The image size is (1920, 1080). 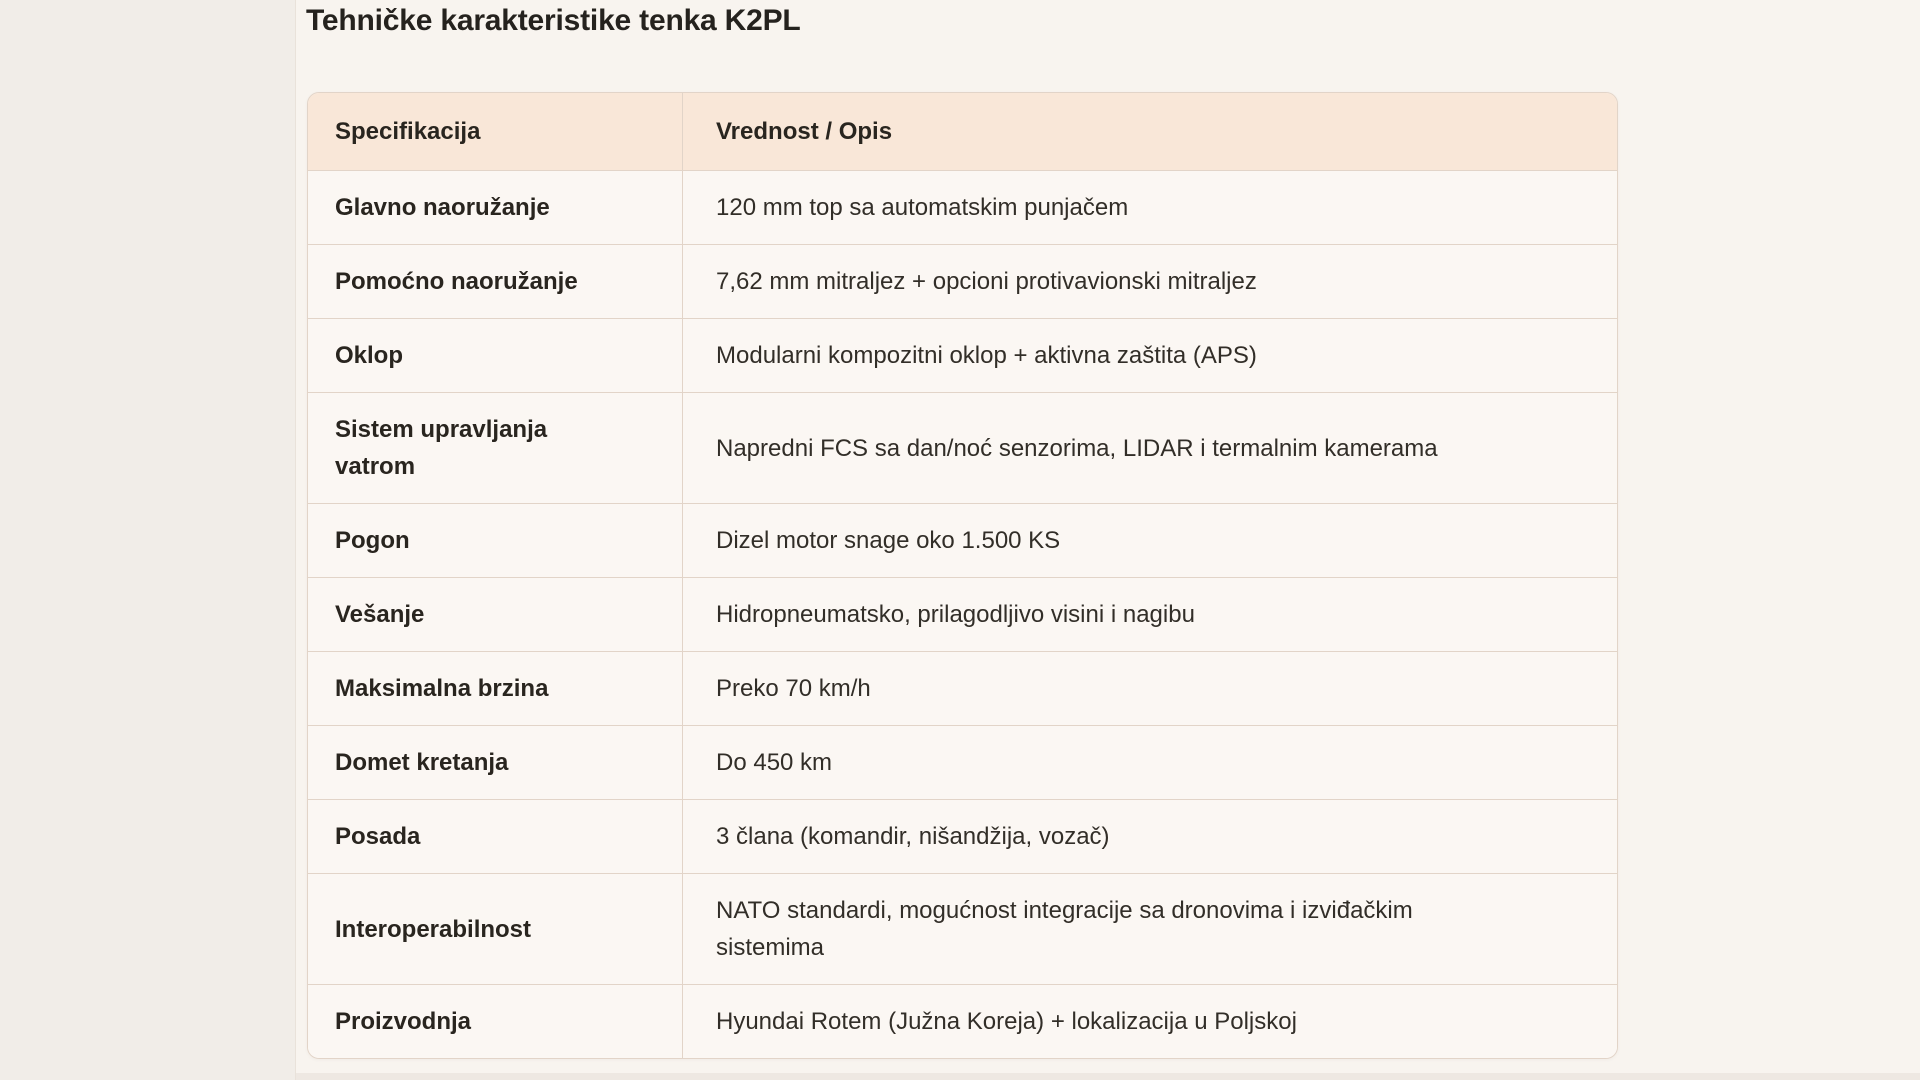 I want to click on spec-value-cell: Preko 70 km/h, so click(x=793, y=688).